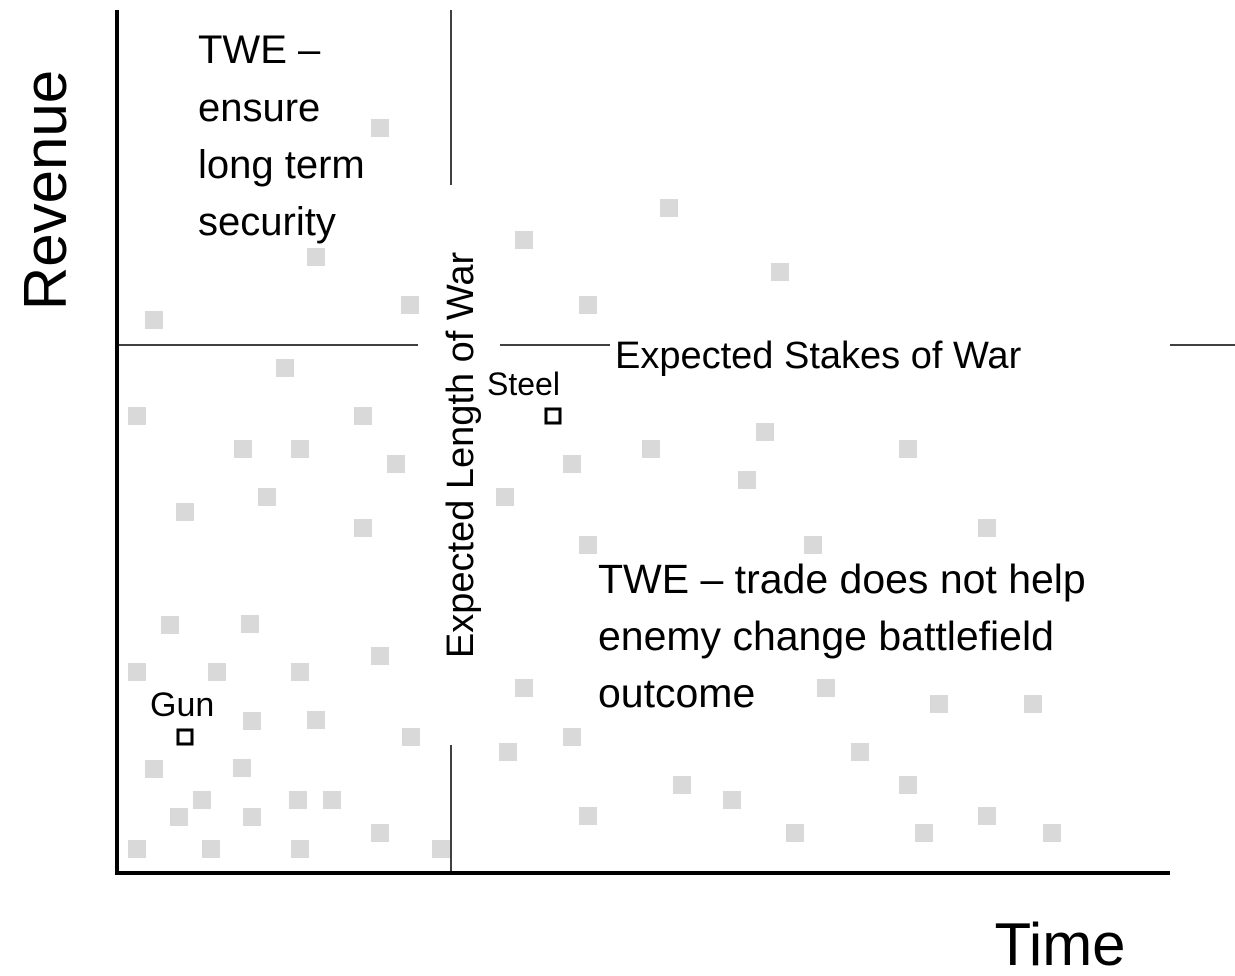 Image resolution: width=1235 pixels, height=976 pixels. Describe the element at coordinates (1059, 943) in the screenshot. I see `x-axis-label: Time` at that location.